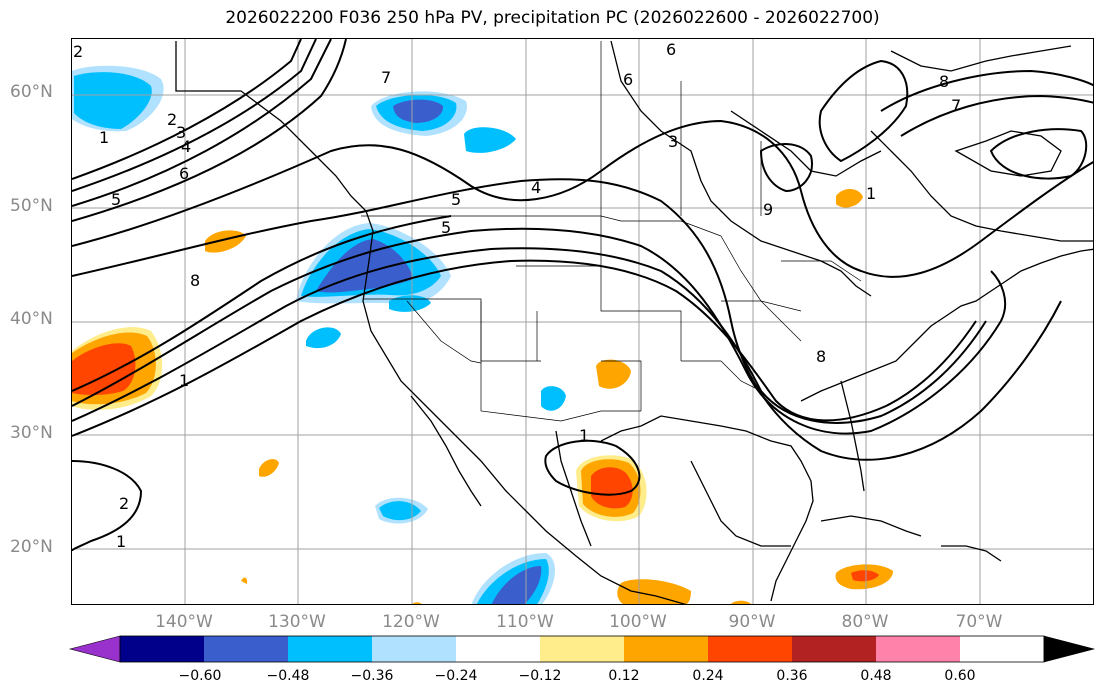 The width and height of the screenshot is (1105, 698). I want to click on lon-label-110w: 110°W, so click(525, 622).